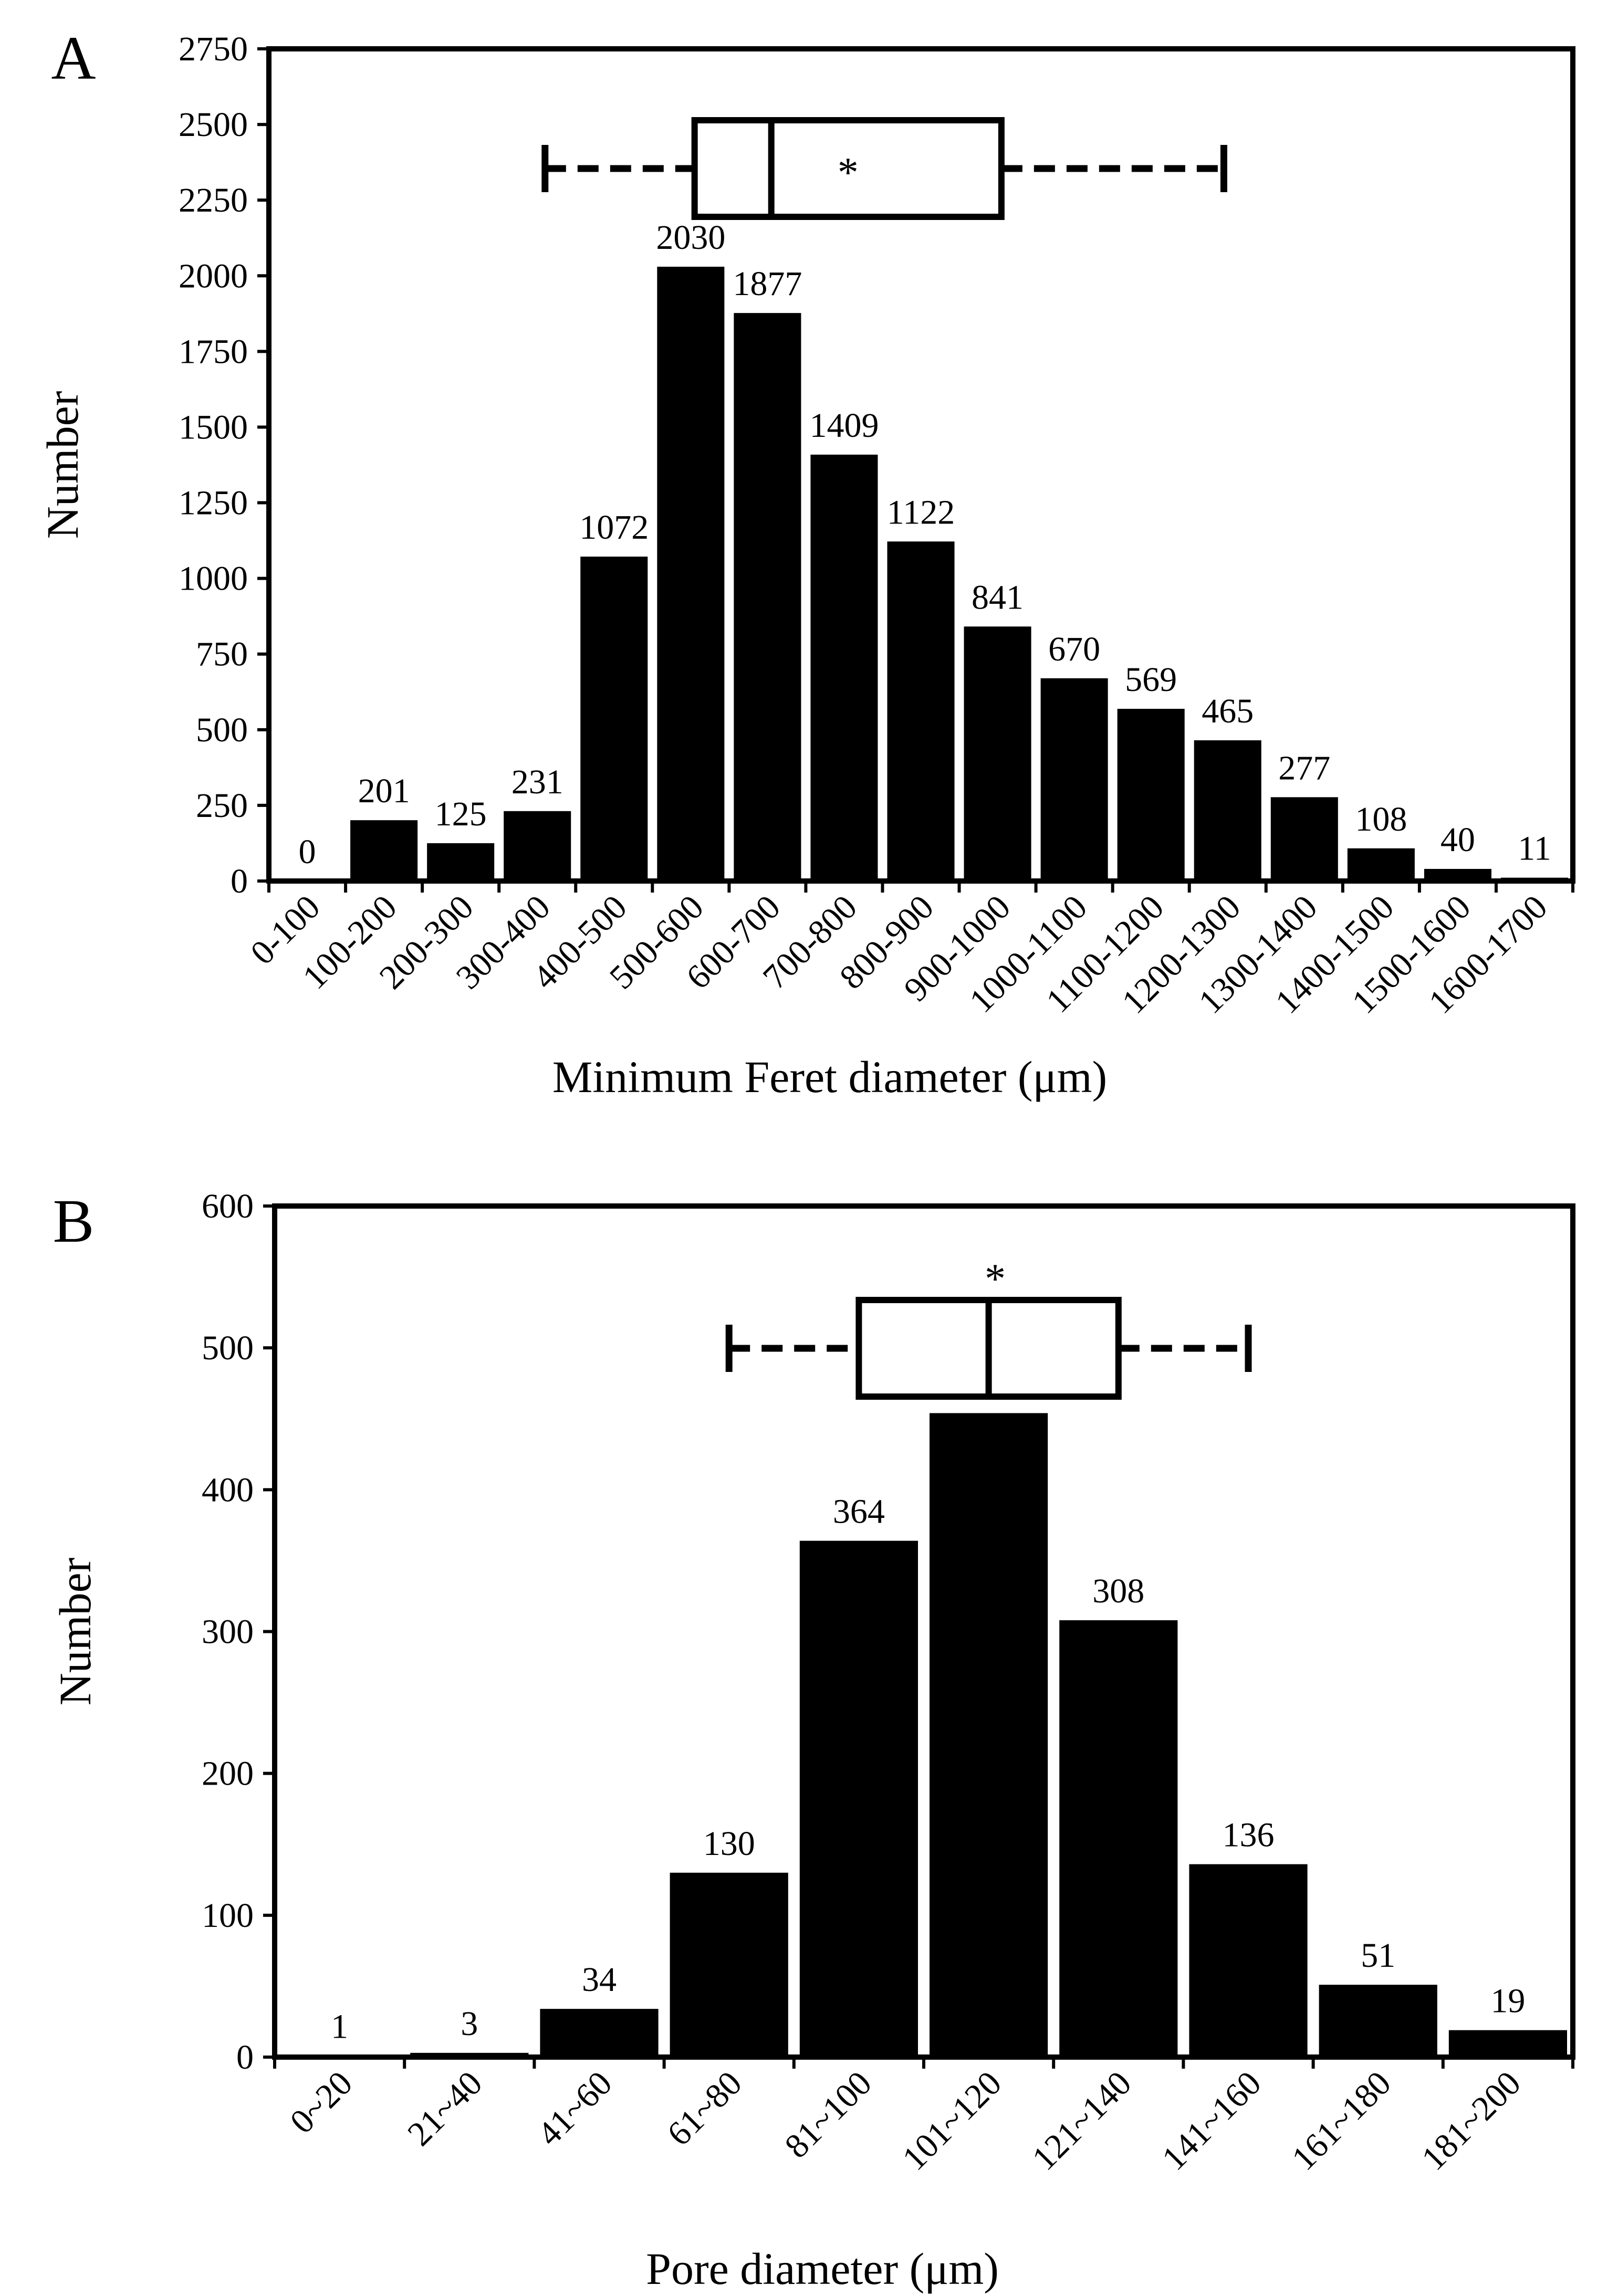 This screenshot has width=1597, height=2296. What do you see at coordinates (859, 1512) in the screenshot?
I see `data-label: 364` at bounding box center [859, 1512].